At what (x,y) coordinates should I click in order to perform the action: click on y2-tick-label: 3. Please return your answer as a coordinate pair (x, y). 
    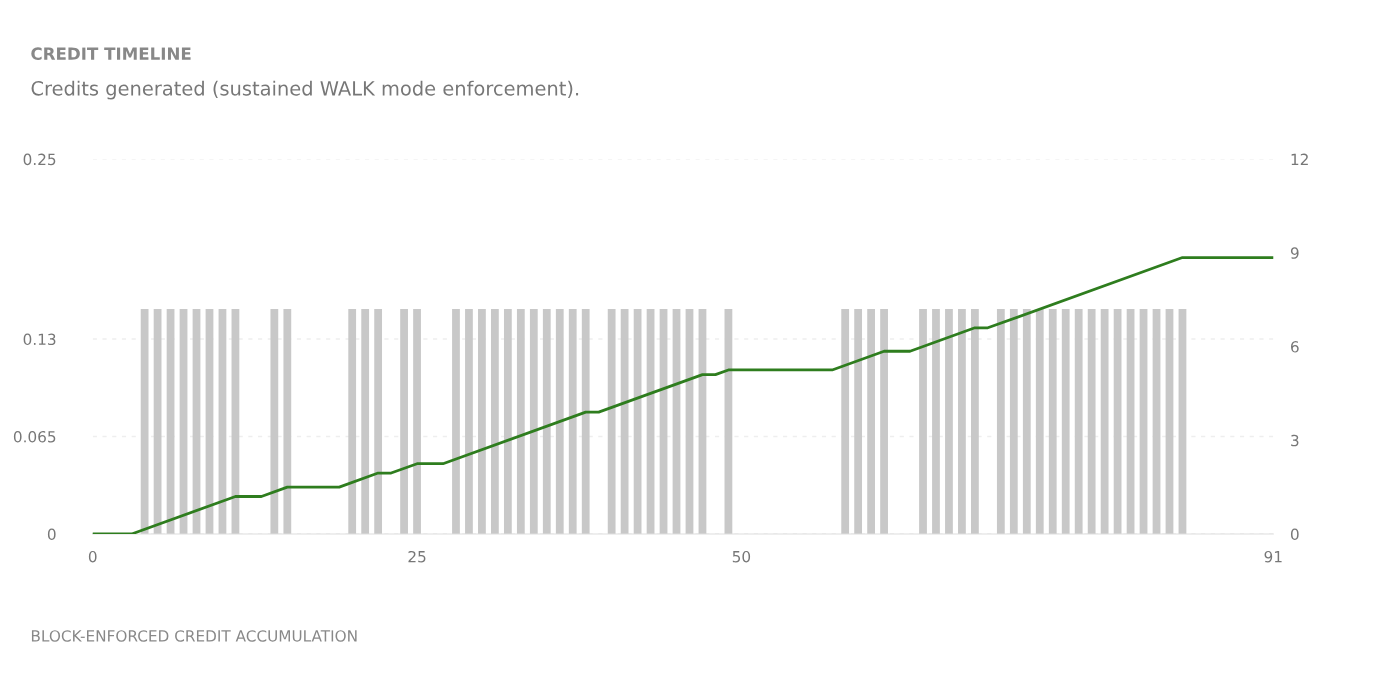
    Looking at the image, I should click on (1295, 440).